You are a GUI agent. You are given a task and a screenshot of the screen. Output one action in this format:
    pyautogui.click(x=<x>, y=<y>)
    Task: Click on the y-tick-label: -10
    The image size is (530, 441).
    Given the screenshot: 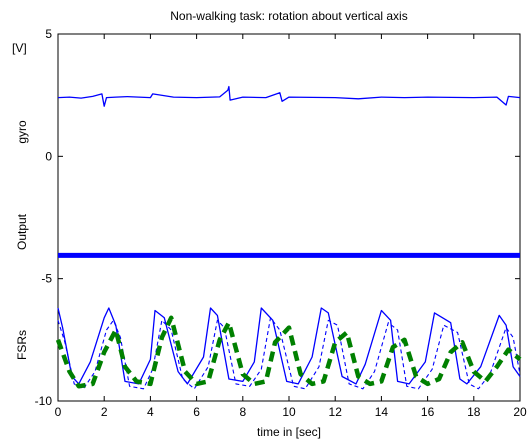 What is the action you would take?
    pyautogui.click(x=44, y=401)
    